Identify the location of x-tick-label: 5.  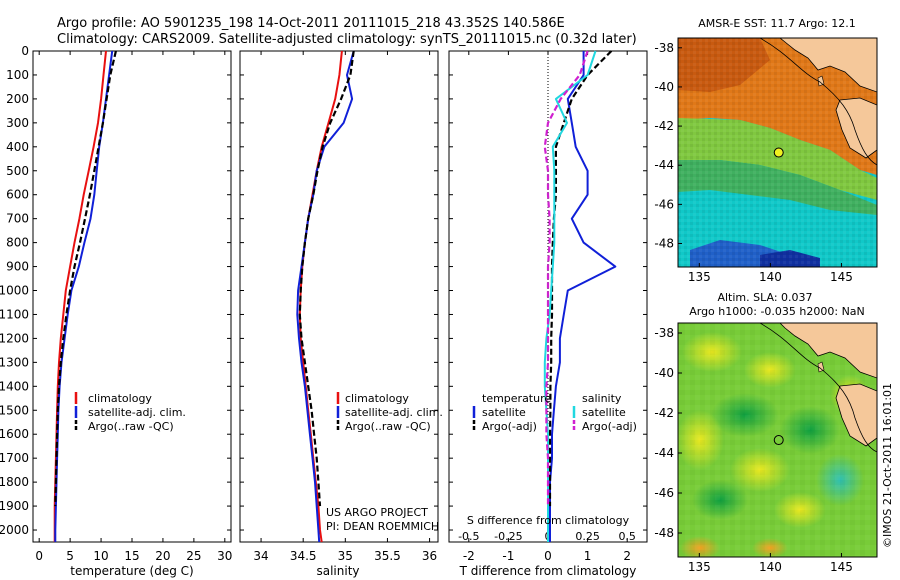
(70, 556).